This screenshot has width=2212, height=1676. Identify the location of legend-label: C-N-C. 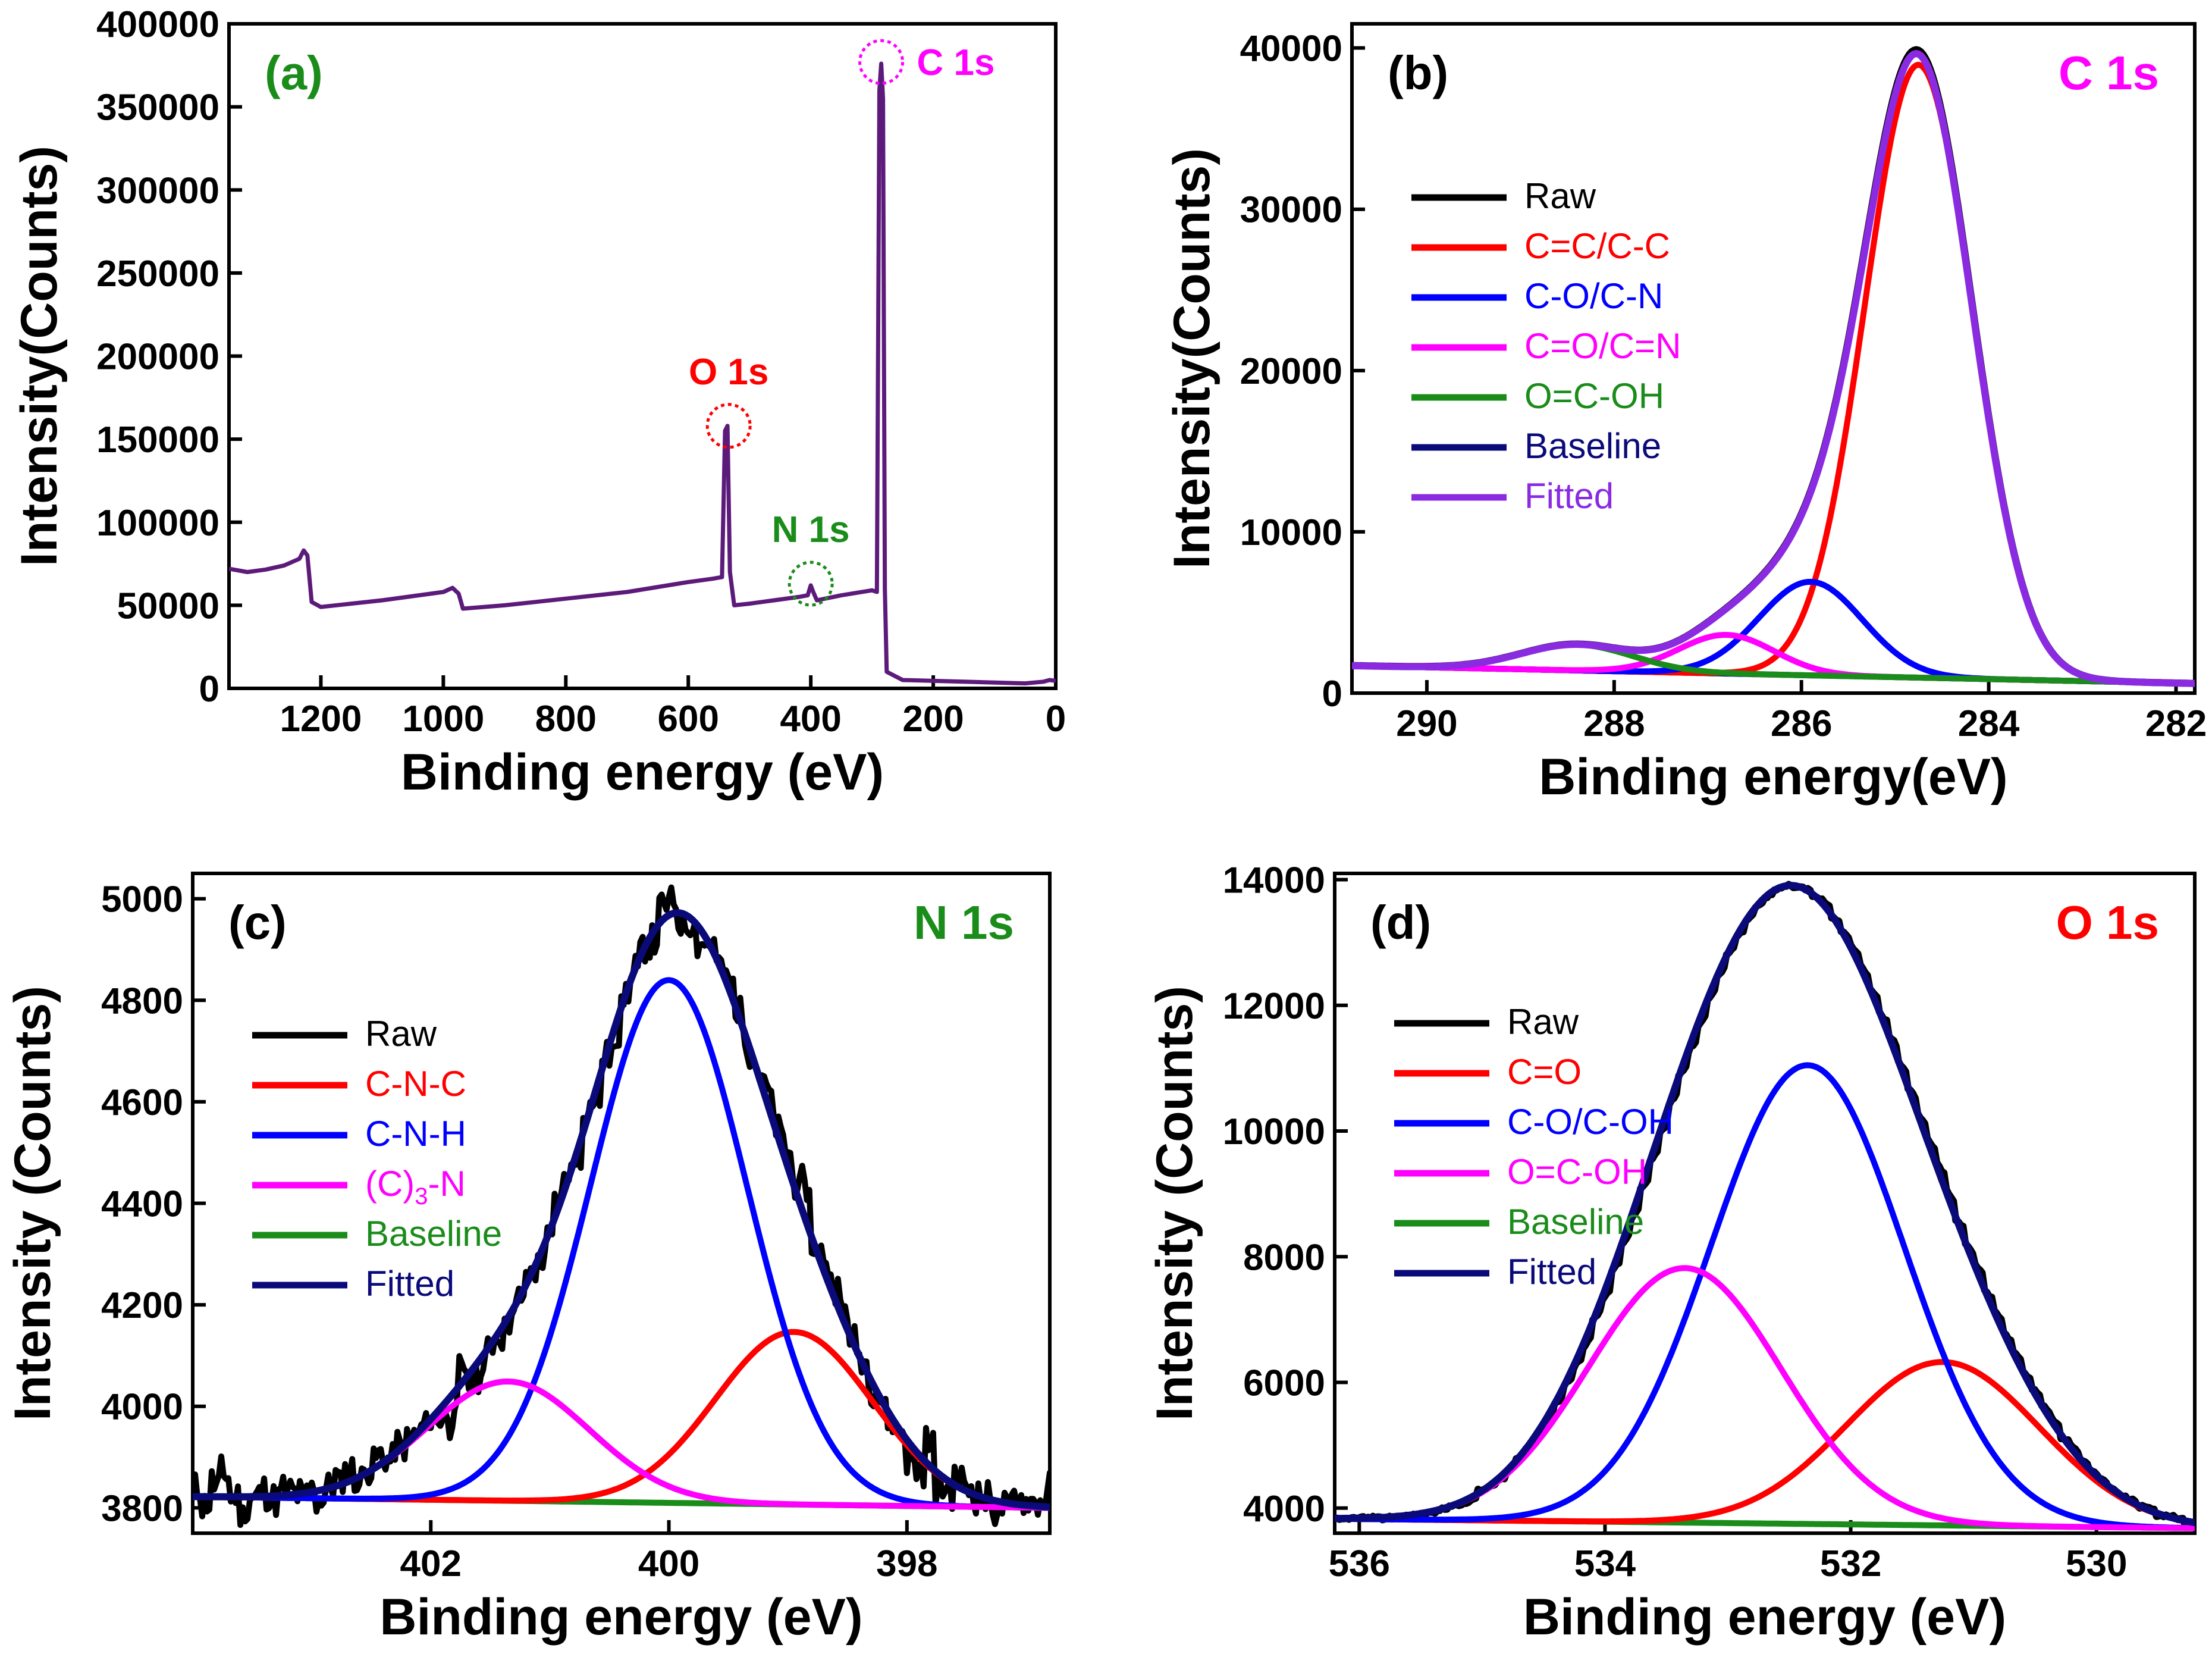
(415, 1084).